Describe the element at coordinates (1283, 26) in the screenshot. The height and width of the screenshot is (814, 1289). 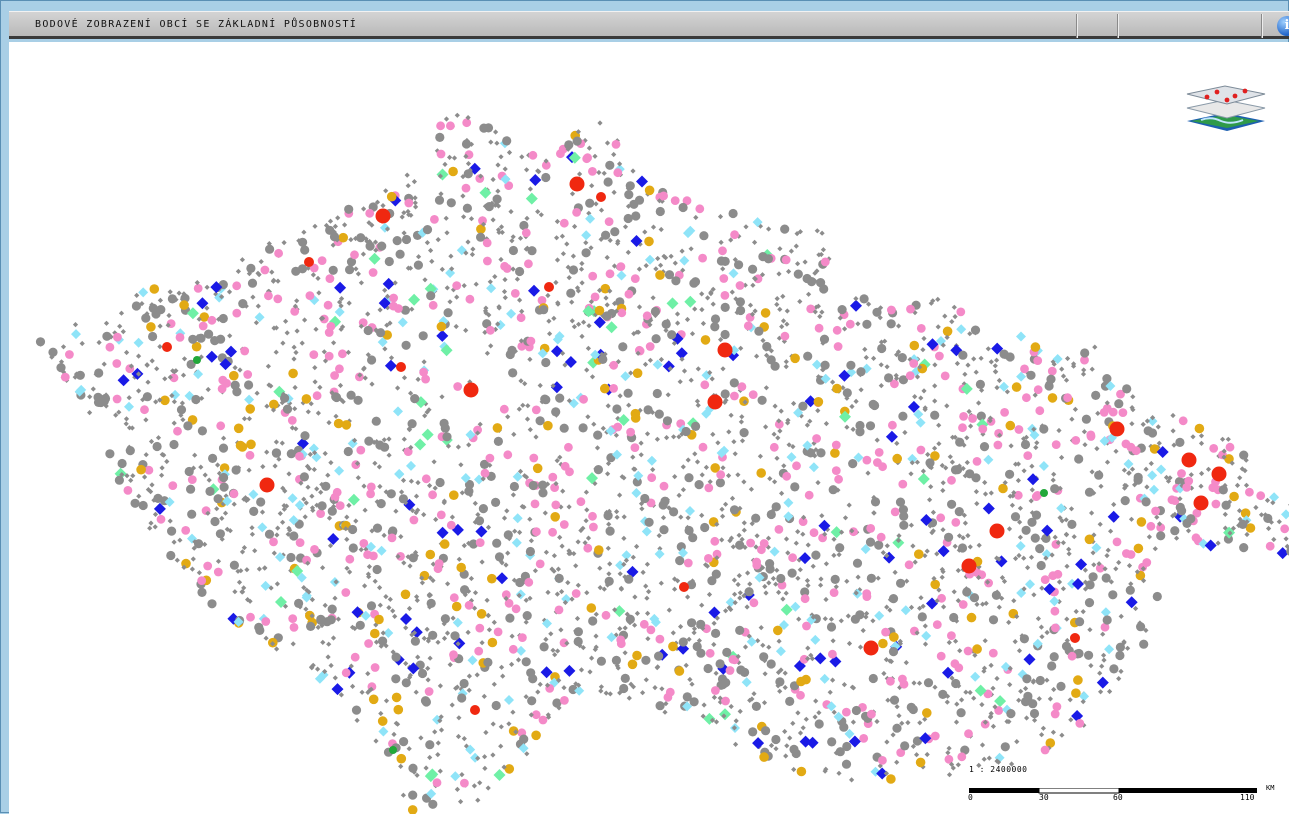
I see `info-icon: i` at that location.